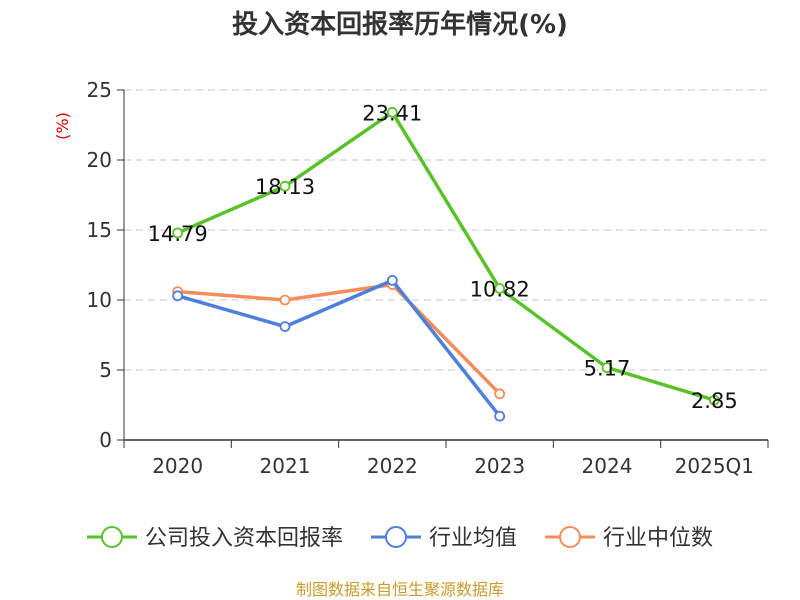  I want to click on legend-item-1: 行业均值, so click(443, 538).